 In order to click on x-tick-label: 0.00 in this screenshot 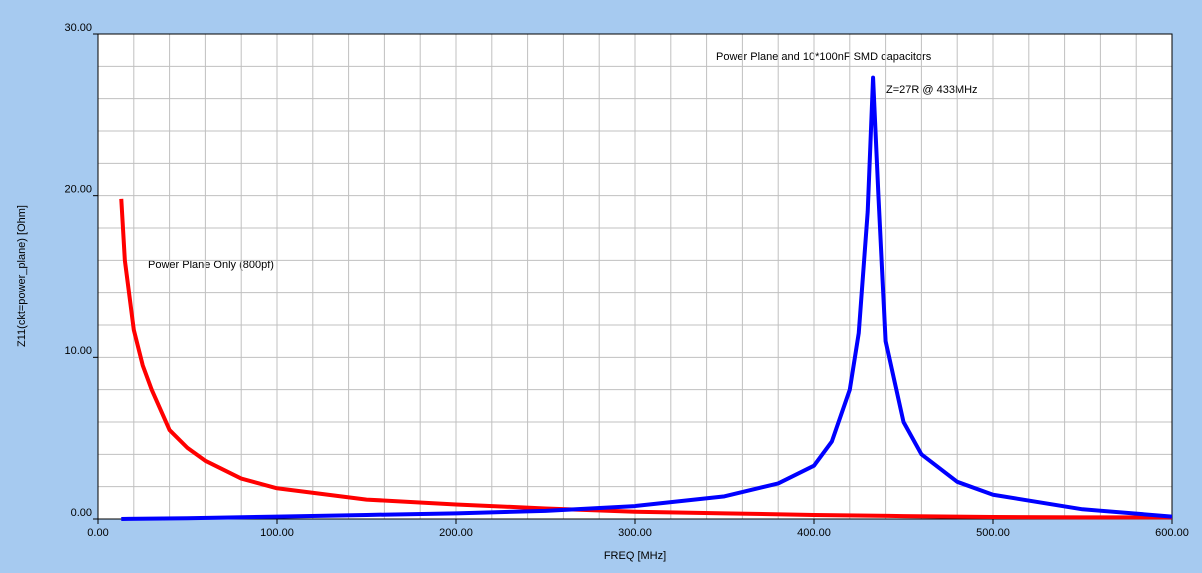, I will do `click(97, 533)`.